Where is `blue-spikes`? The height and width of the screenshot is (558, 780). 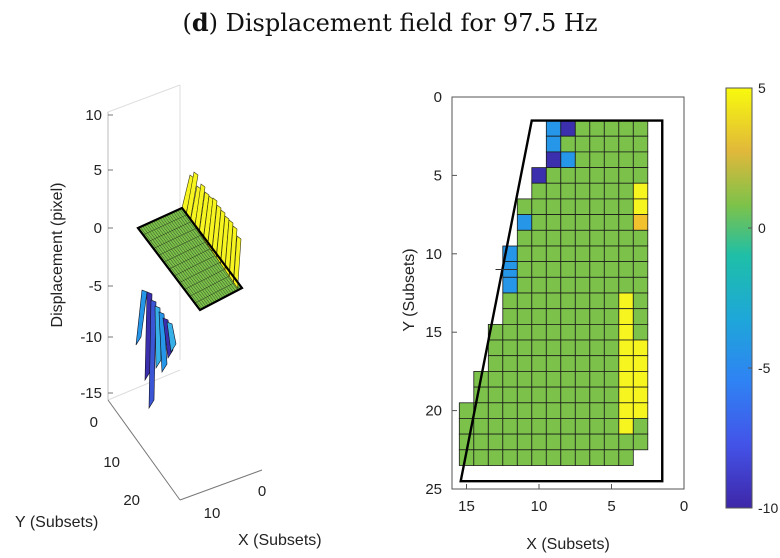
blue-spikes is located at coordinates (156, 349).